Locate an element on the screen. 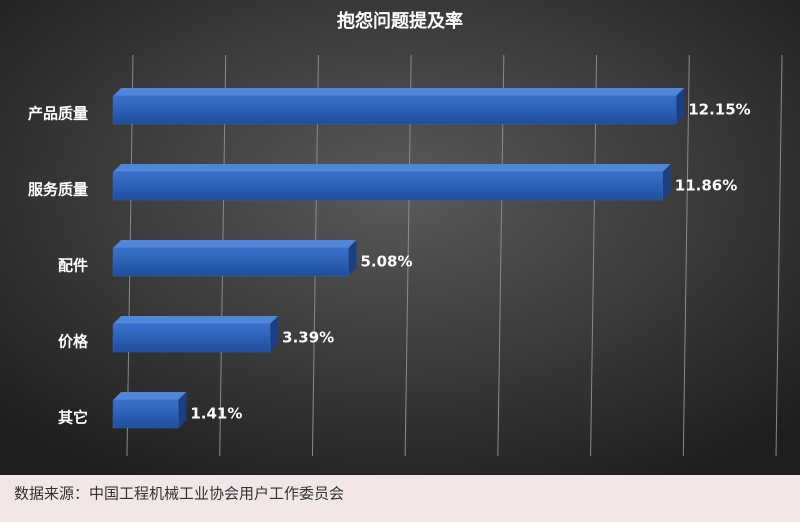  y-tick-label: 配件 is located at coordinates (73, 266).